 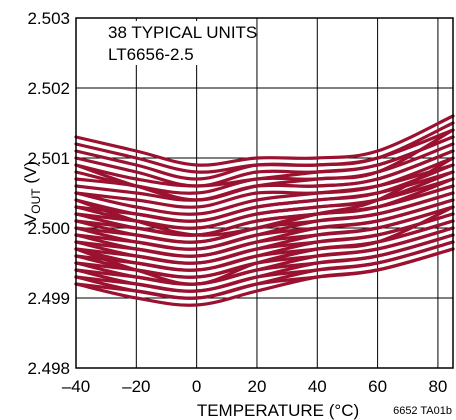 What do you see at coordinates (196, 386) in the screenshot?
I see `x-tick-label: 0` at bounding box center [196, 386].